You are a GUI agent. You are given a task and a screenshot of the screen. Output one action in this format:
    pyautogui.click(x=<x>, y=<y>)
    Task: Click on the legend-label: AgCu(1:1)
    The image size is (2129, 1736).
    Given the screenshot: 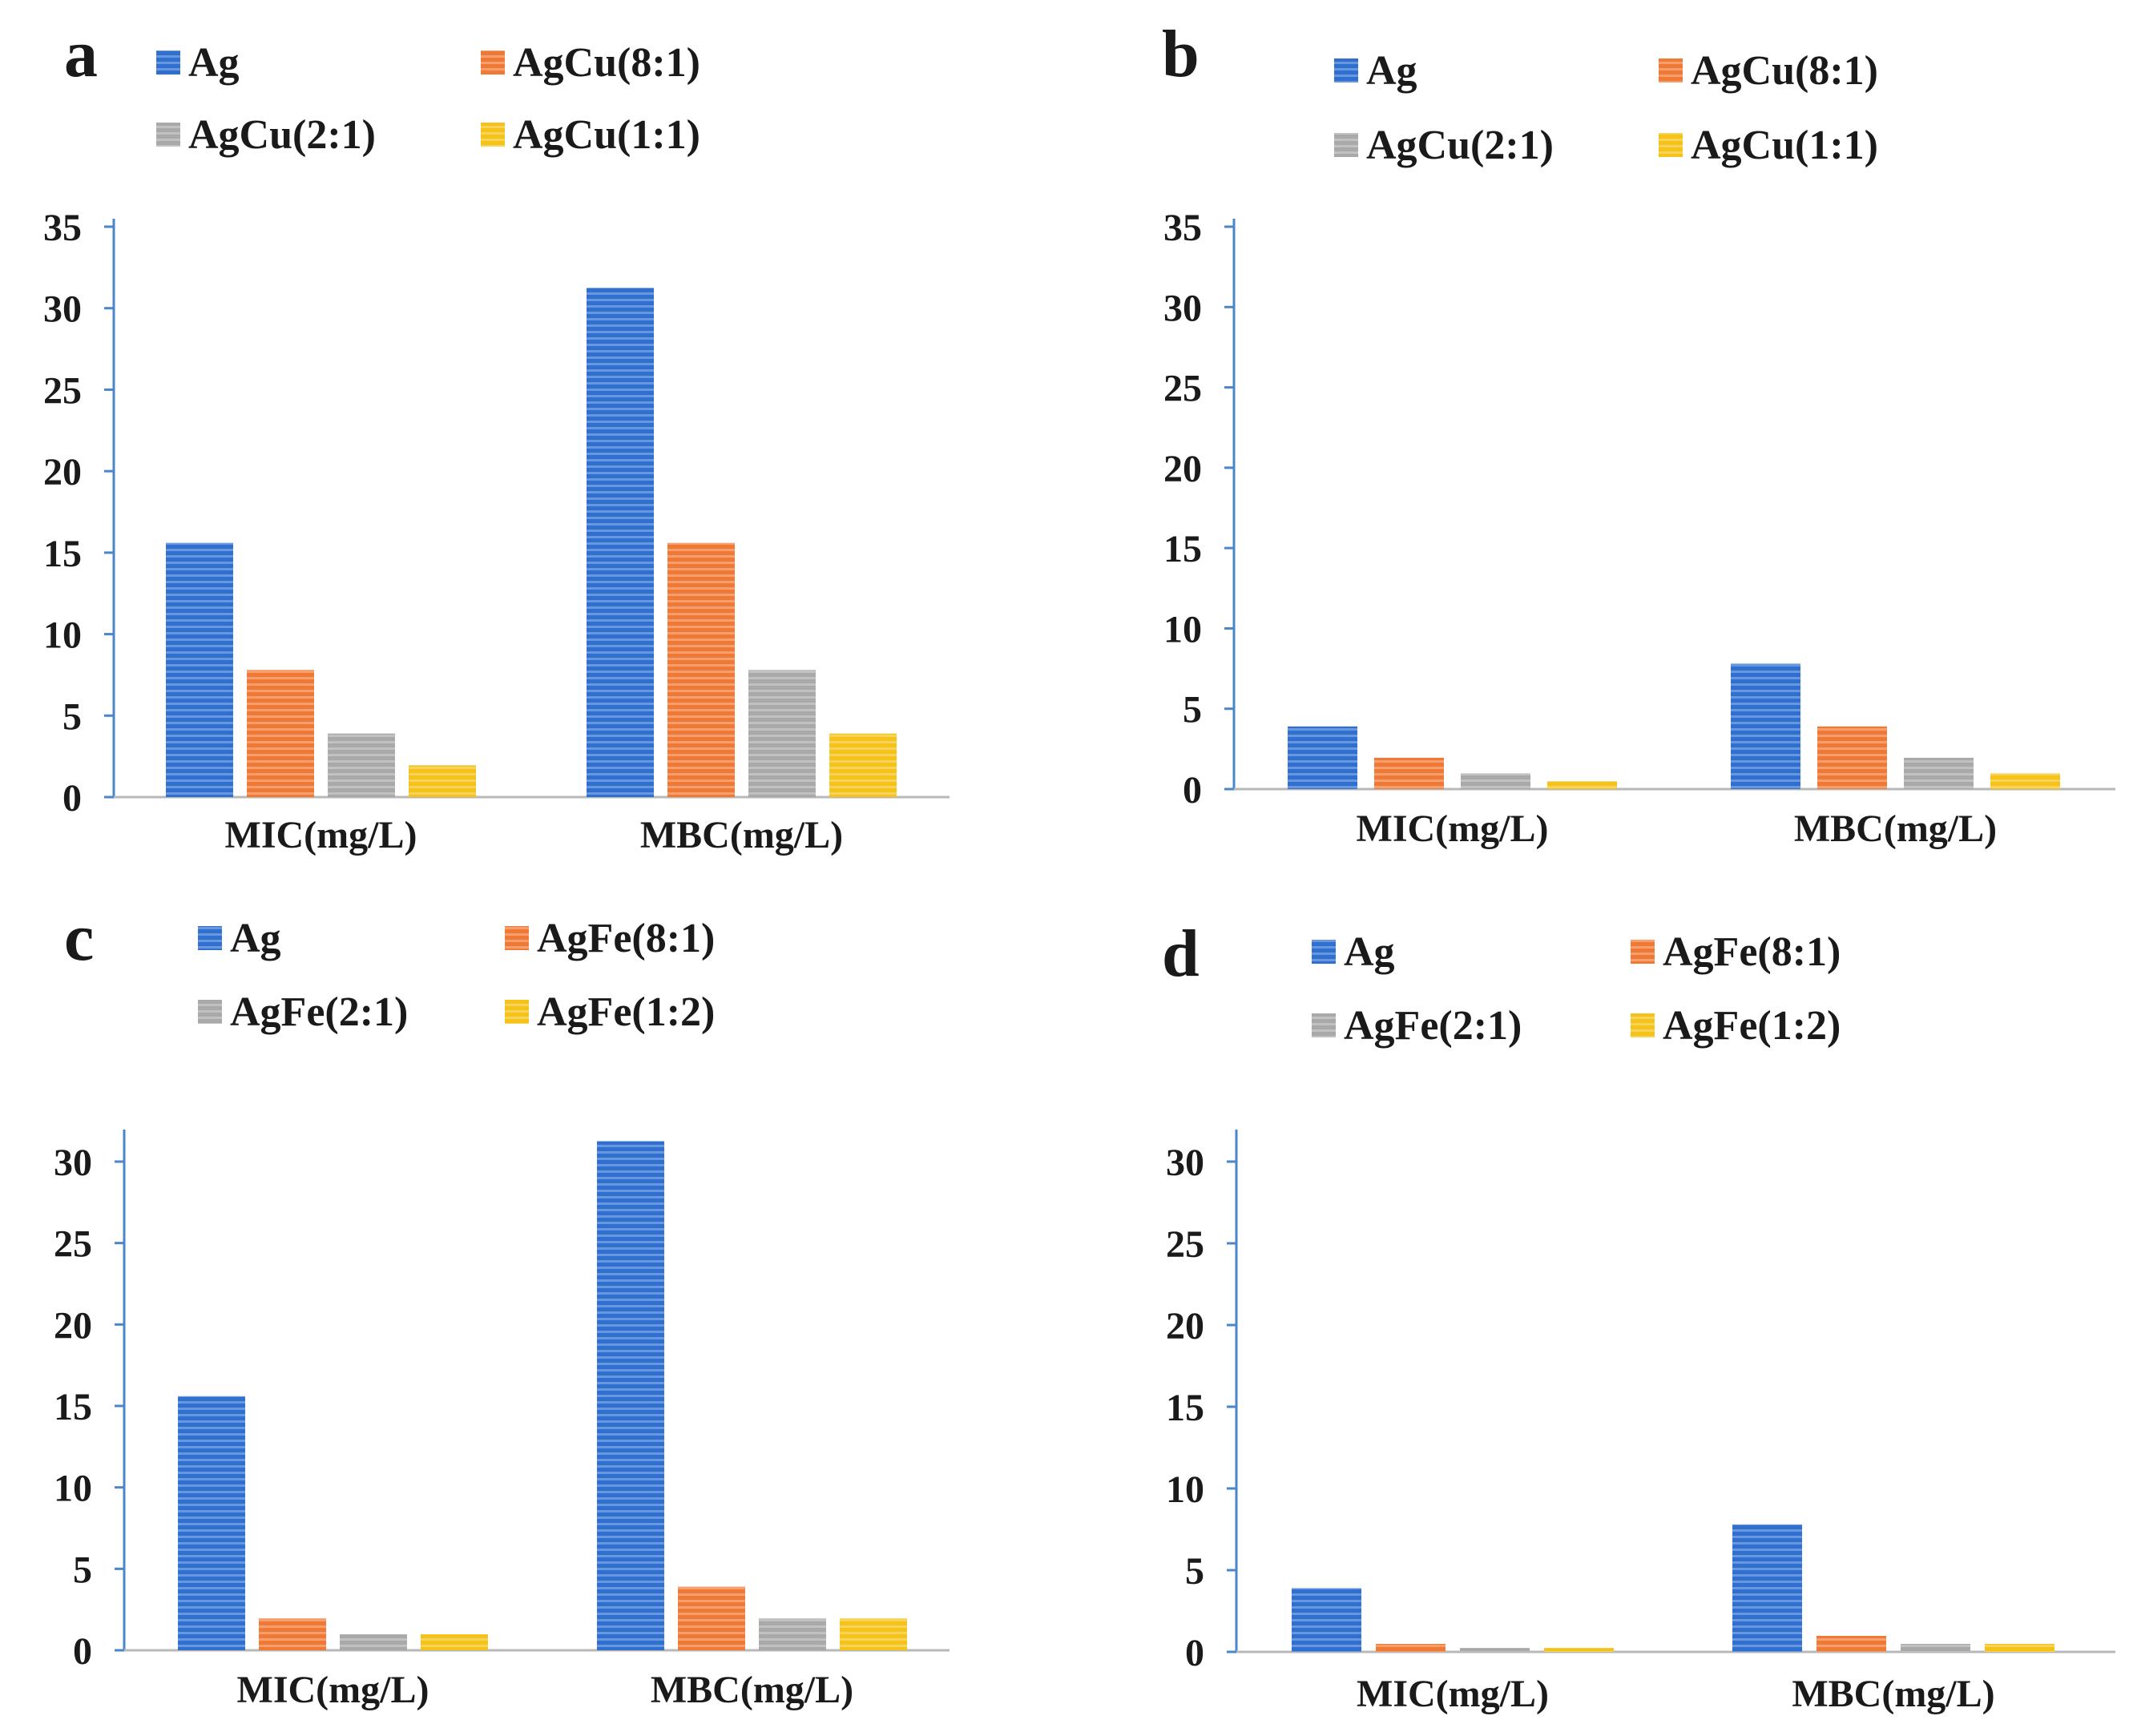 What is the action you would take?
    pyautogui.click(x=607, y=135)
    